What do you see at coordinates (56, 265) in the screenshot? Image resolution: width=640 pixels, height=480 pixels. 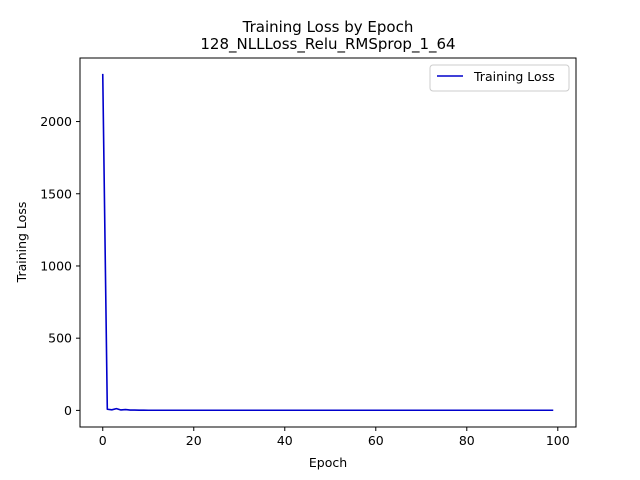 I see `y-tick-label: 1000` at bounding box center [56, 265].